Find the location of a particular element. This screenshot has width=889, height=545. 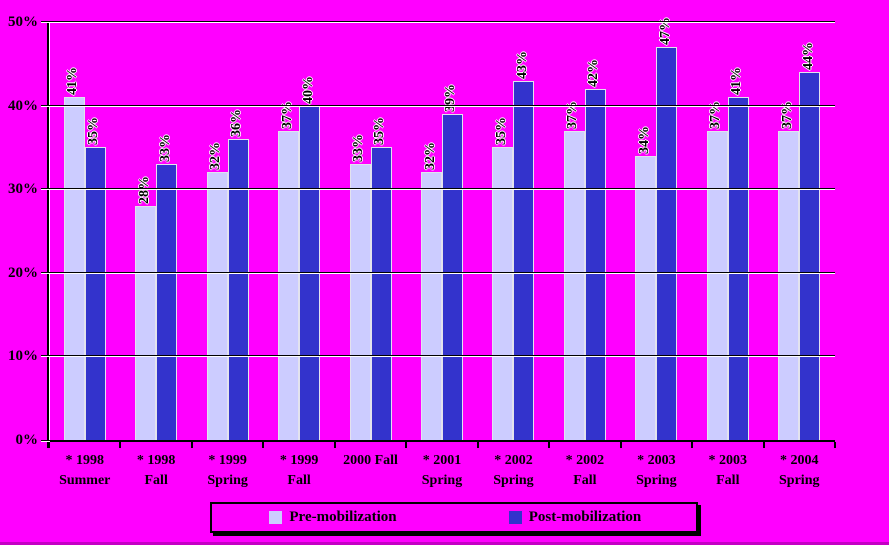

bar-group: 41% 35% is located at coordinates (84, 231).